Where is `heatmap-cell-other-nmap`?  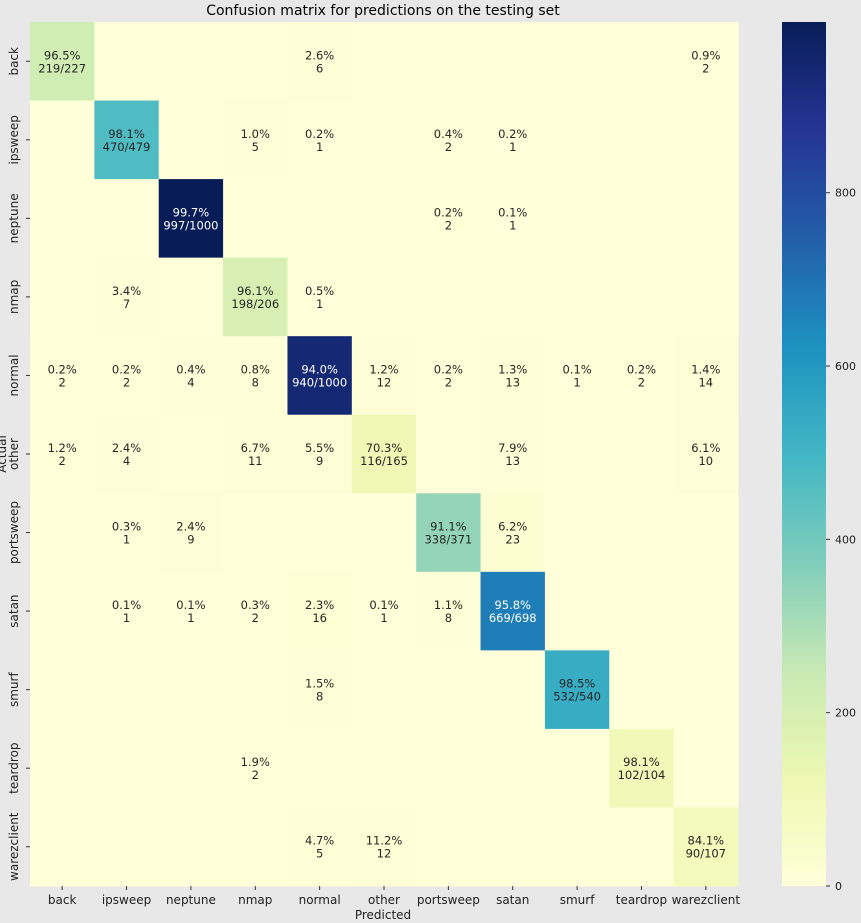 heatmap-cell-other-nmap is located at coordinates (255, 454).